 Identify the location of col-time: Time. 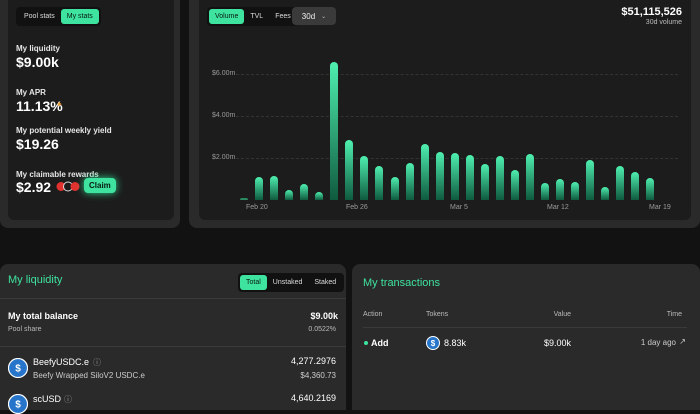
(674, 314).